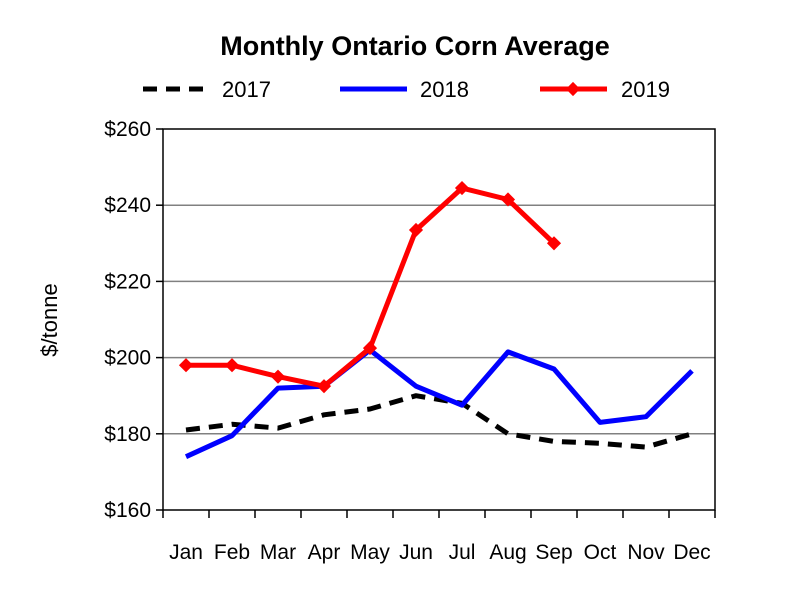 The height and width of the screenshot is (595, 793). Describe the element at coordinates (324, 386) in the screenshot. I see `point-2019-apr` at that location.